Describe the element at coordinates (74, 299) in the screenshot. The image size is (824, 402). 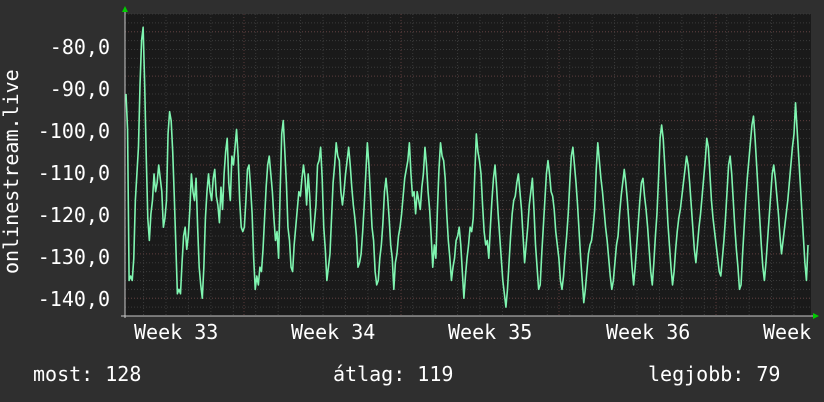
I see `y-tick-label: -140,0` at that location.